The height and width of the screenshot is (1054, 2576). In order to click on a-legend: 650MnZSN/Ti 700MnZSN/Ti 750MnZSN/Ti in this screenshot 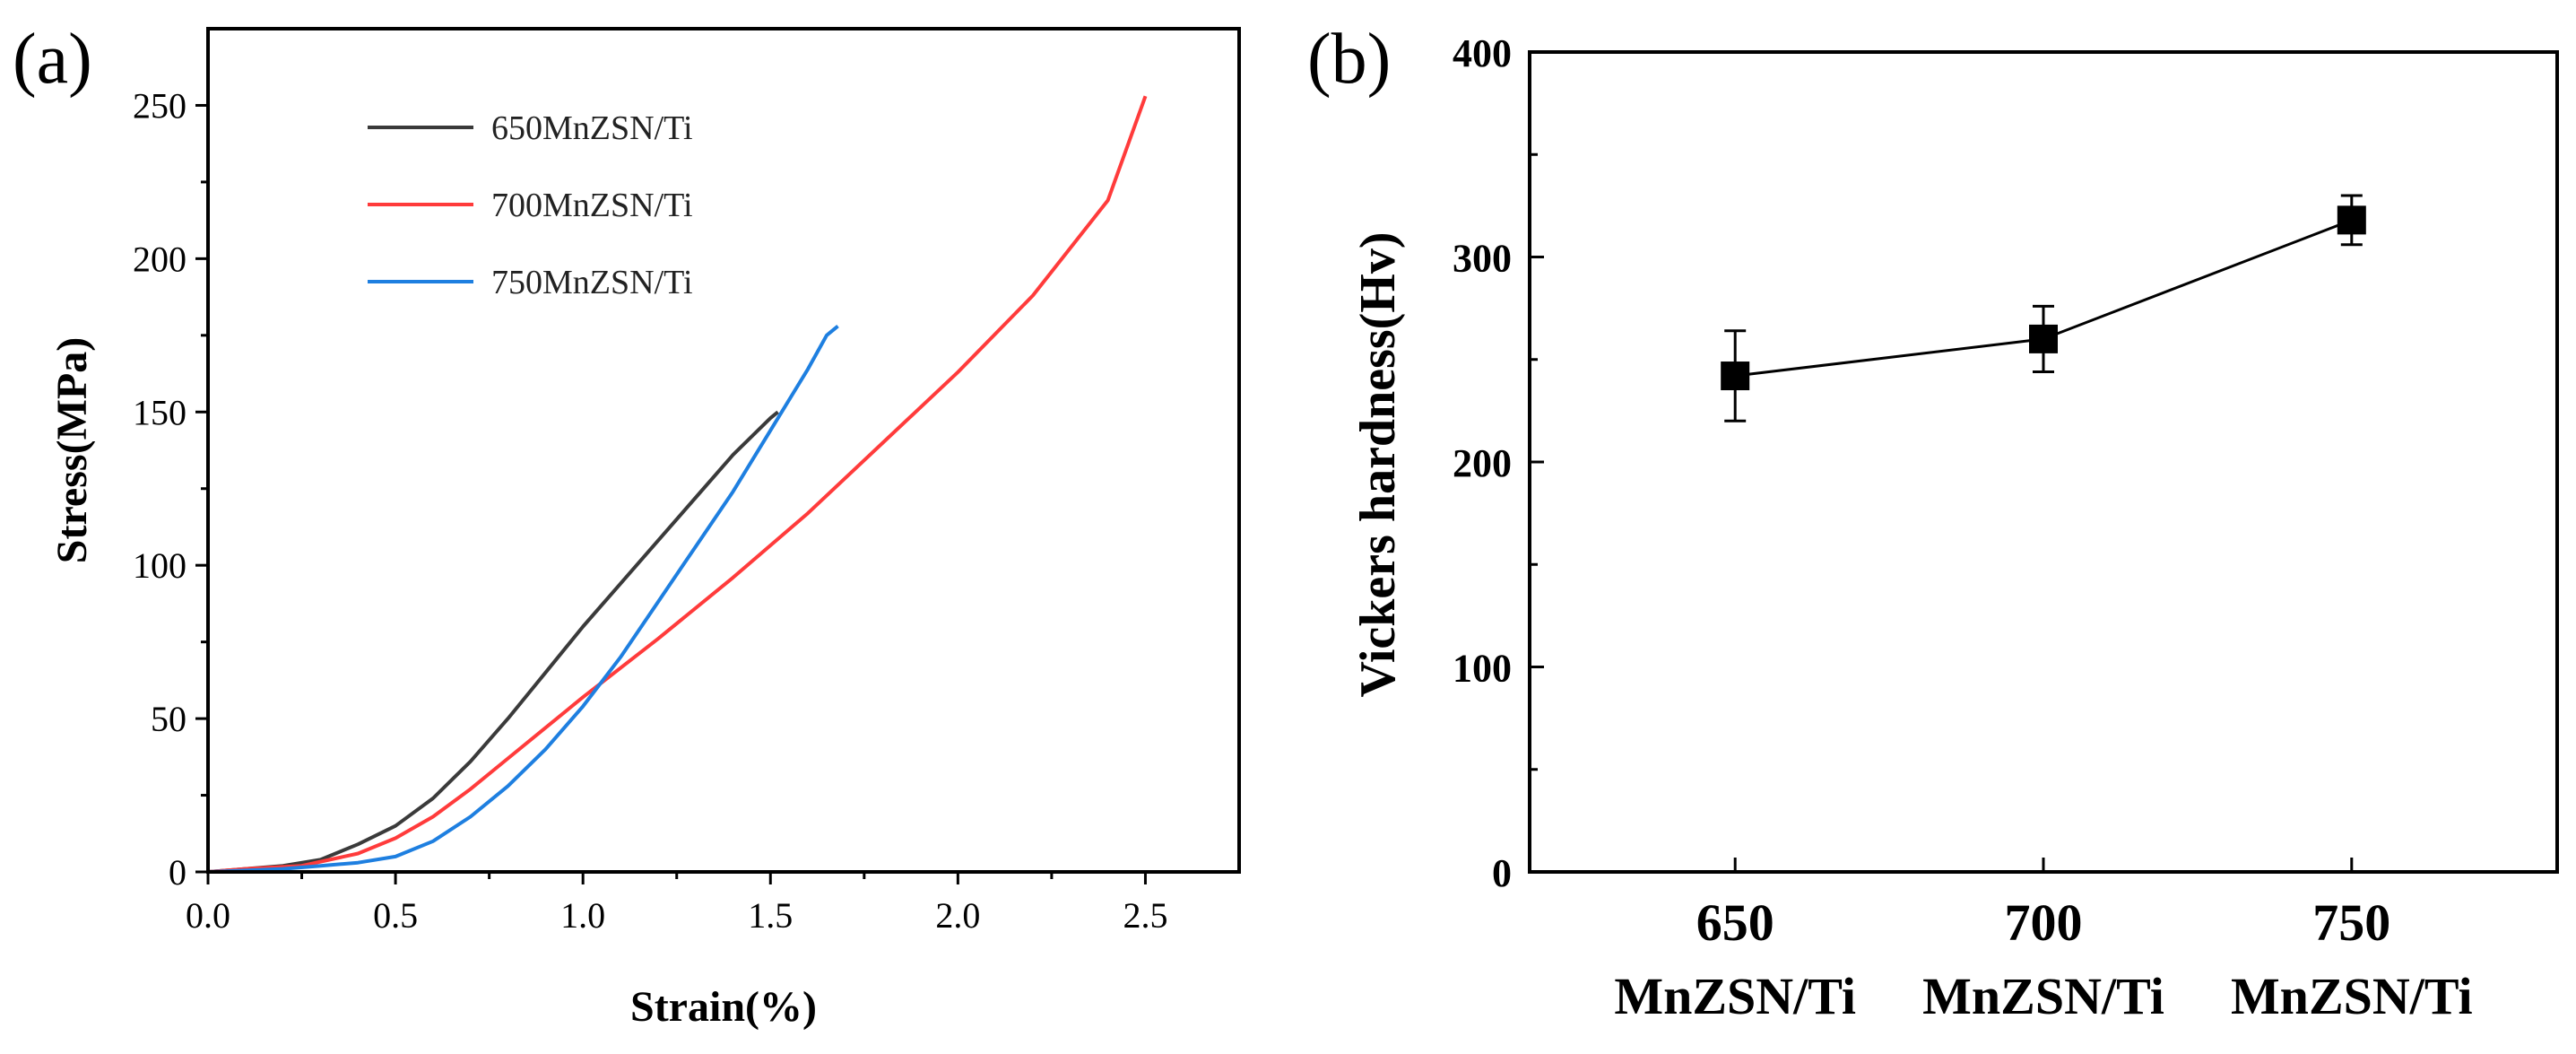, I will do `click(530, 205)`.